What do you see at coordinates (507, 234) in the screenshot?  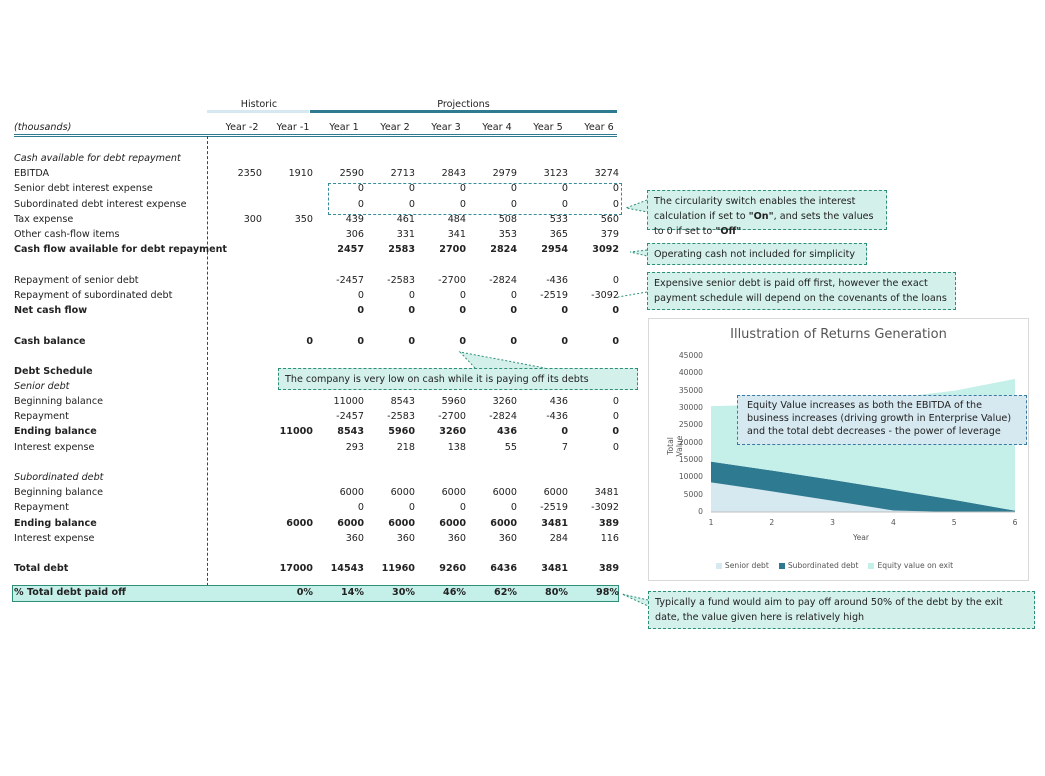 I see `cell-value: 353` at bounding box center [507, 234].